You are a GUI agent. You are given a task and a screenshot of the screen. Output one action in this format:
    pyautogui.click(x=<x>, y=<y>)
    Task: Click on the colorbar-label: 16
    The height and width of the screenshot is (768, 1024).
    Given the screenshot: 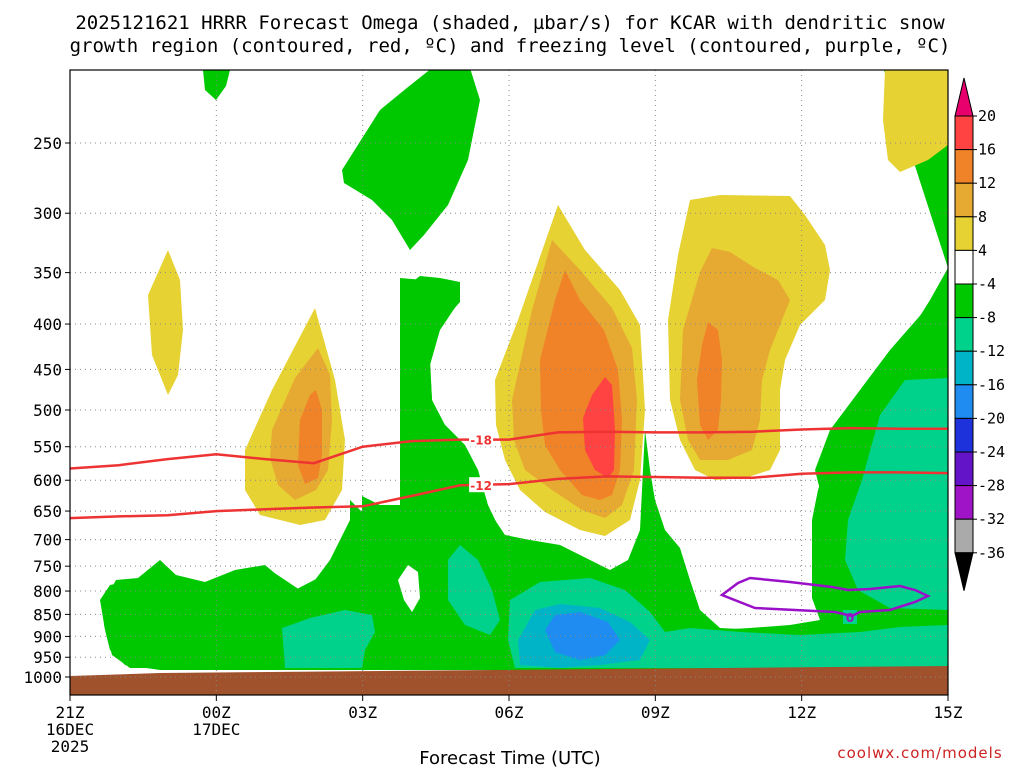 What is the action you would take?
    pyautogui.click(x=987, y=150)
    